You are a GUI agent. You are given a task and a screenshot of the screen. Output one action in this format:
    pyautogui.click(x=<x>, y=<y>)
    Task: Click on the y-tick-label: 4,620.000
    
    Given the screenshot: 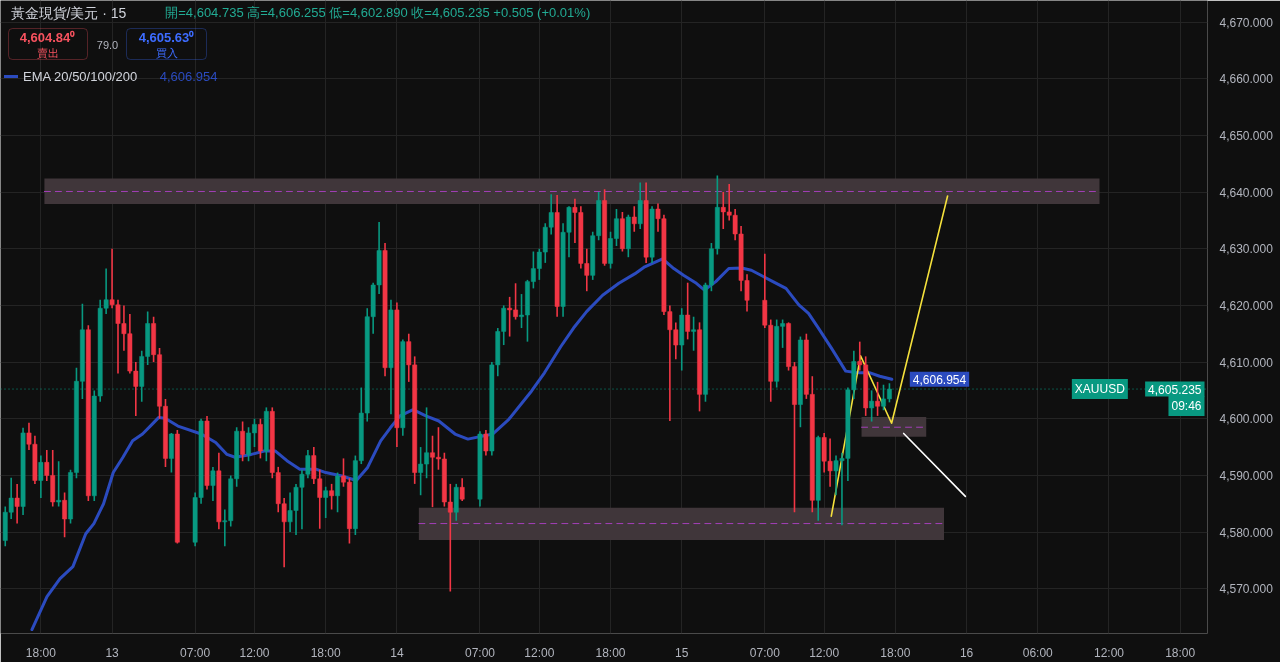 What is the action you would take?
    pyautogui.click(x=1246, y=305)
    